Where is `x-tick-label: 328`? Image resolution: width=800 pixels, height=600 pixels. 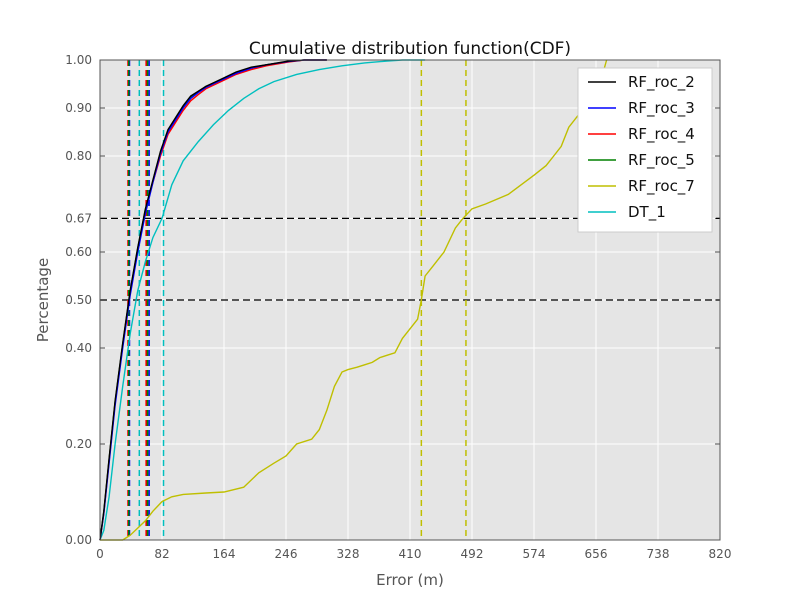 x-tick-label: 328 is located at coordinates (348, 554).